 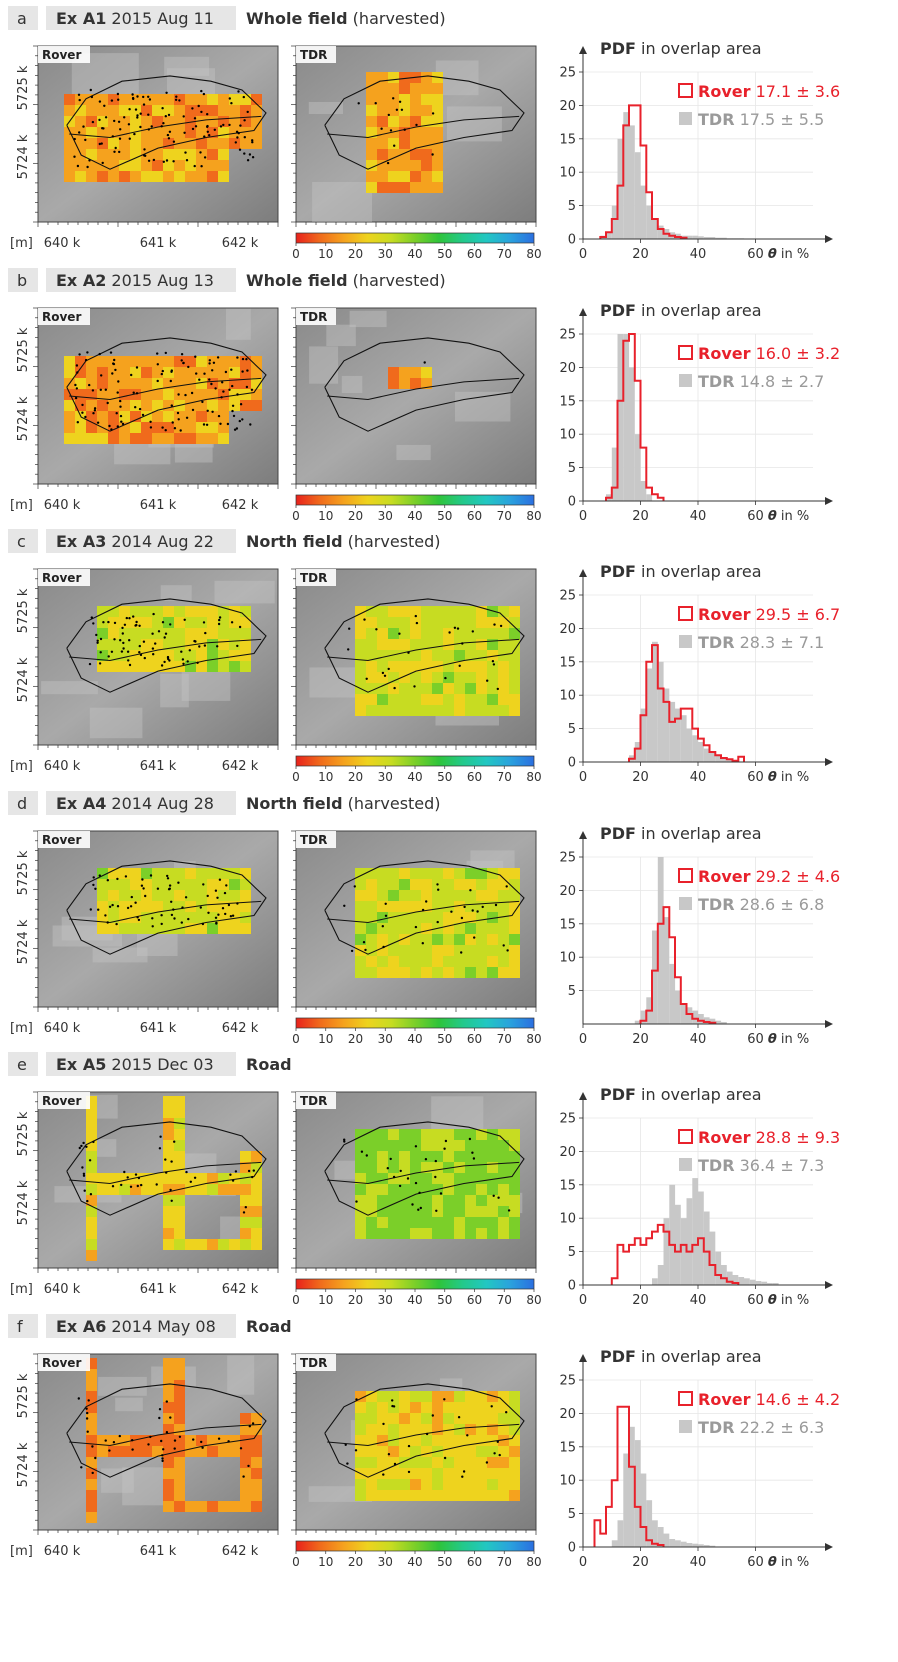 I want to click on tdr-stats: 14.8 ± 2.7, so click(x=780, y=381).